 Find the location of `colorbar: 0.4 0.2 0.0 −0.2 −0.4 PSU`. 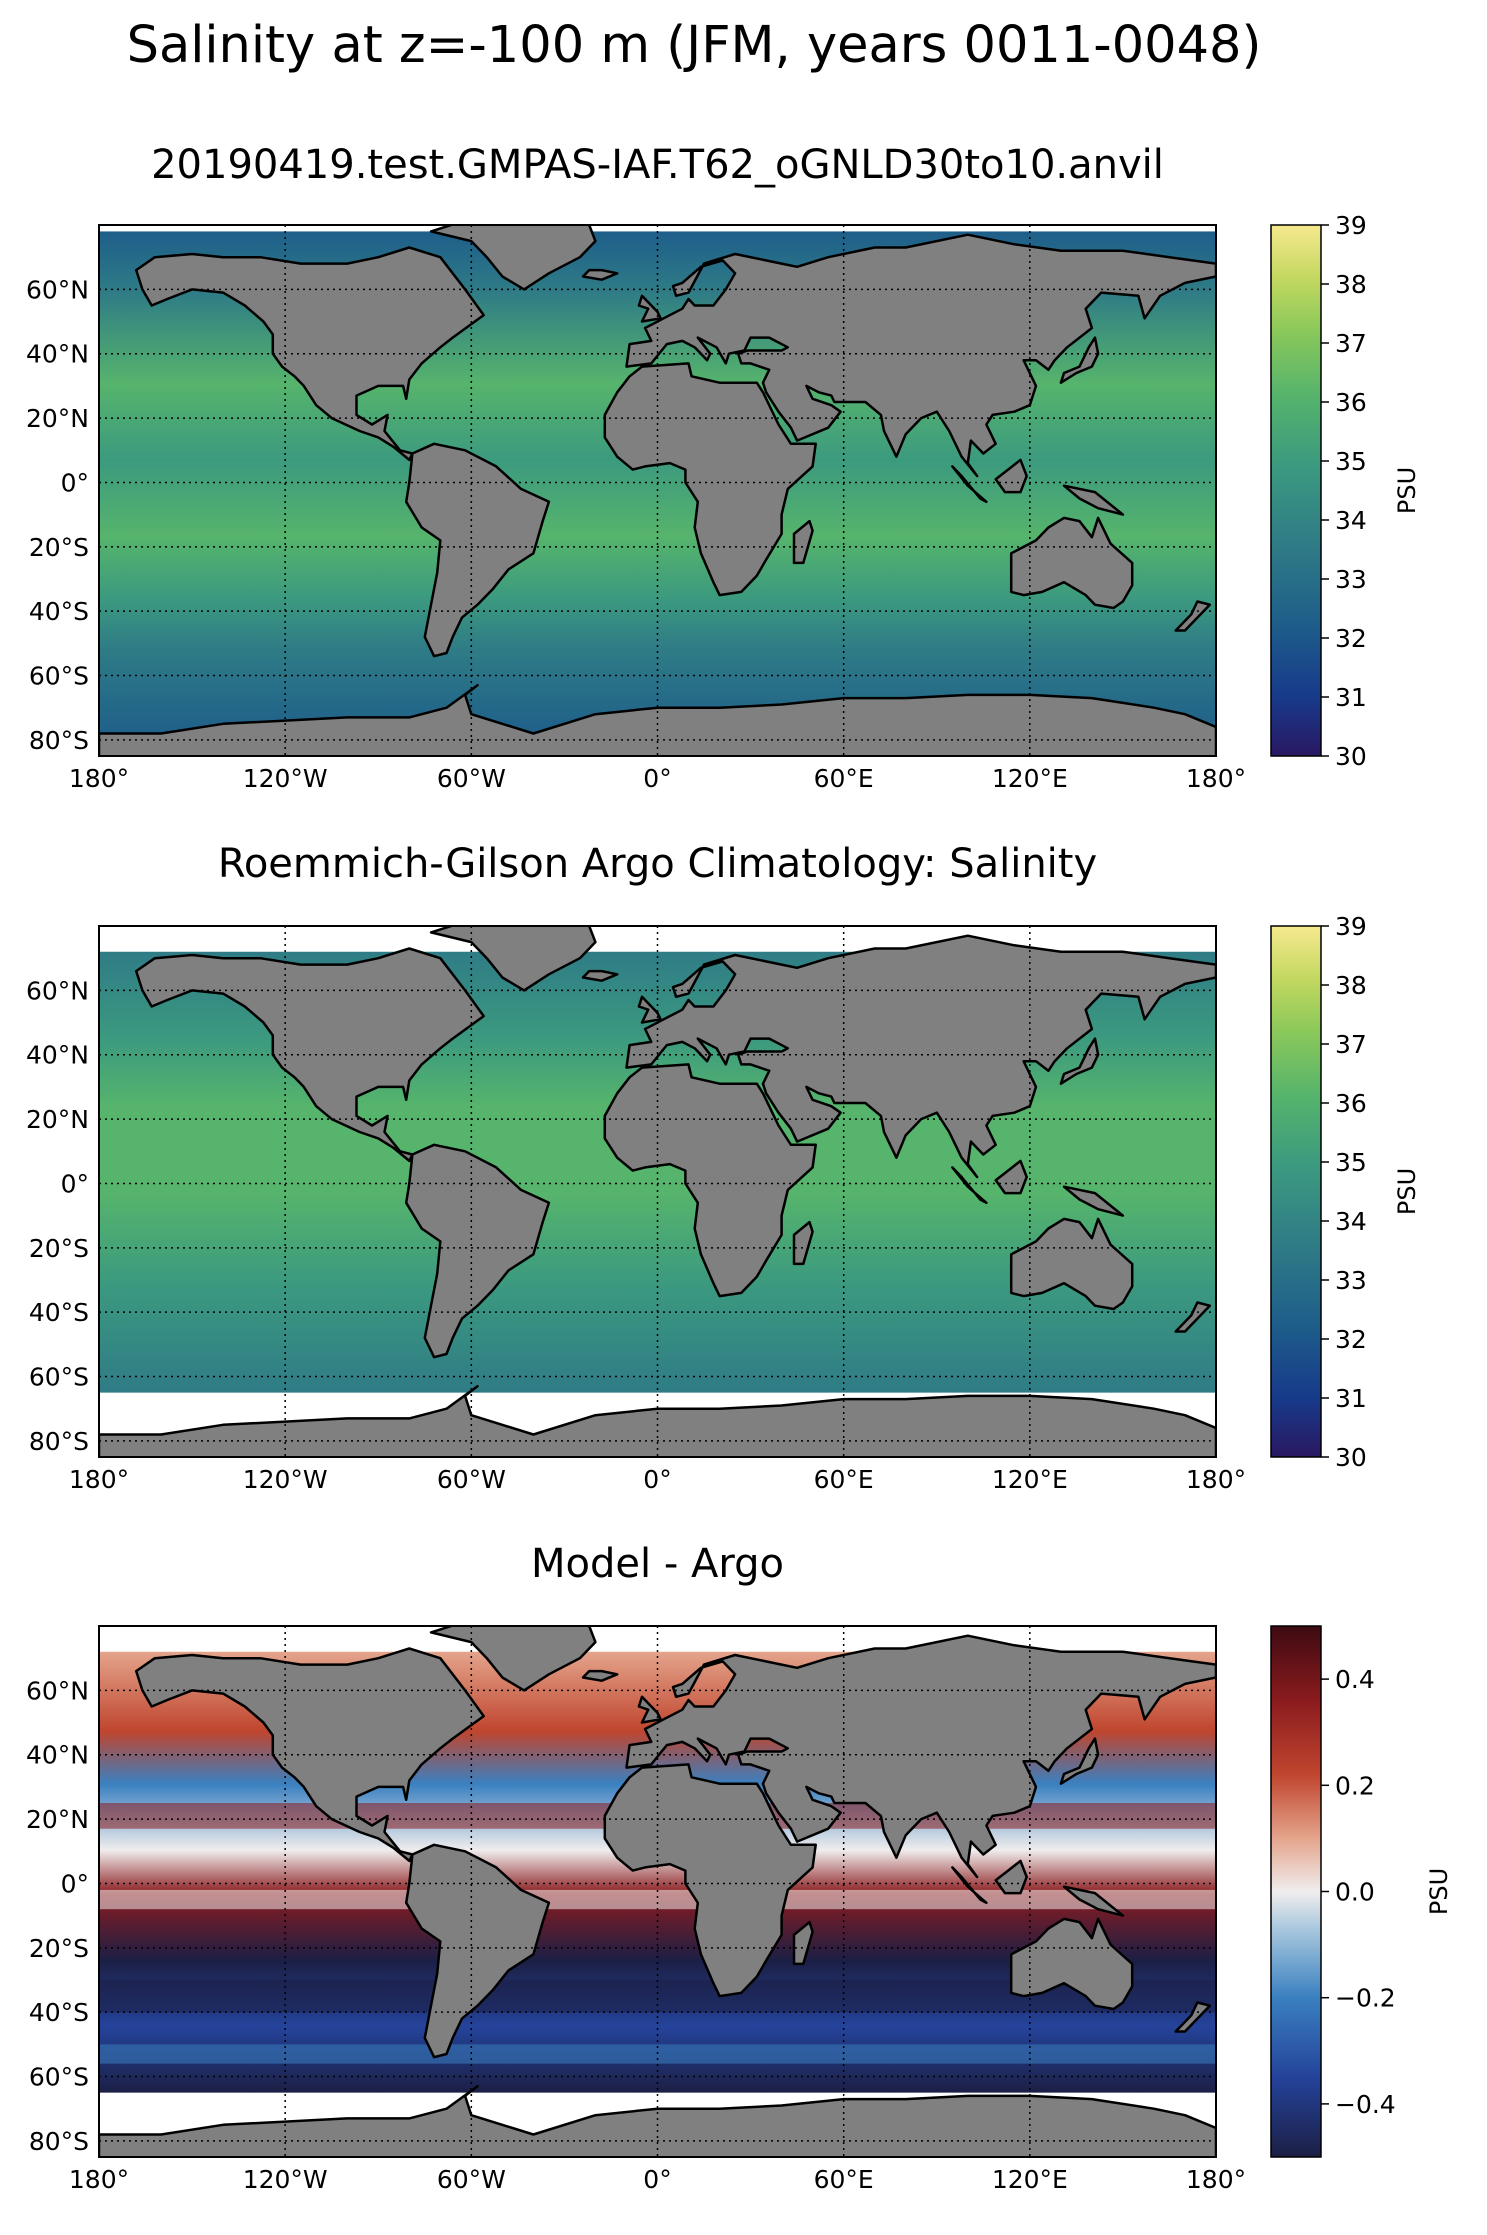

colorbar: 0.4 0.2 0.0 −0.2 −0.4 PSU is located at coordinates (1361, 1891).